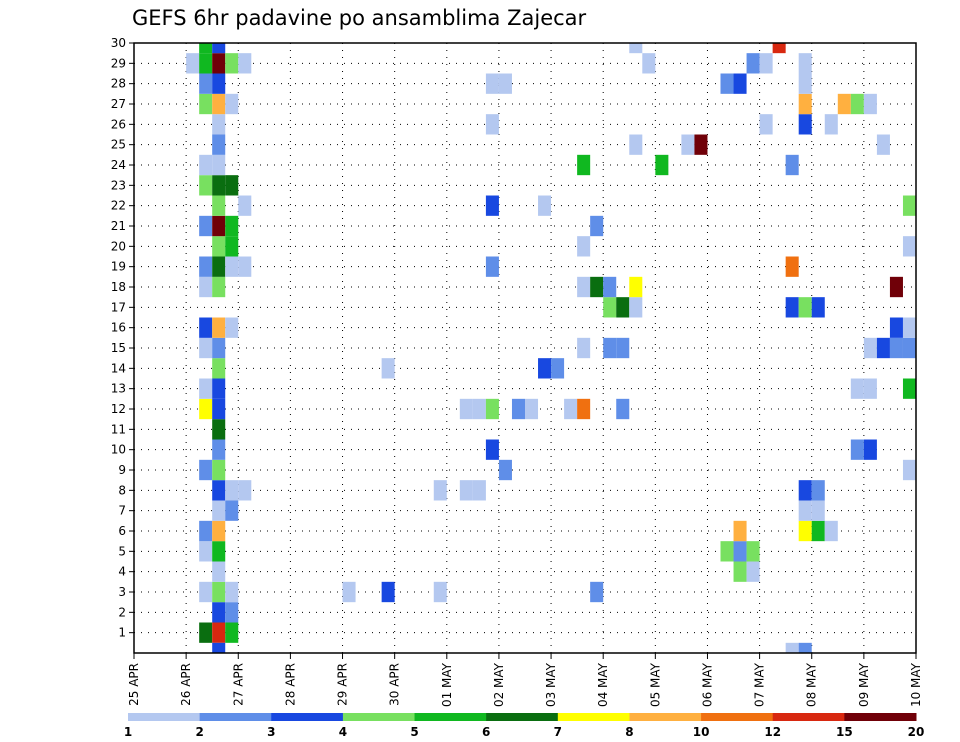 This screenshot has height=742, width=960. Describe the element at coordinates (812, 684) in the screenshot. I see `x-tick-label: 08 MAY` at that location.